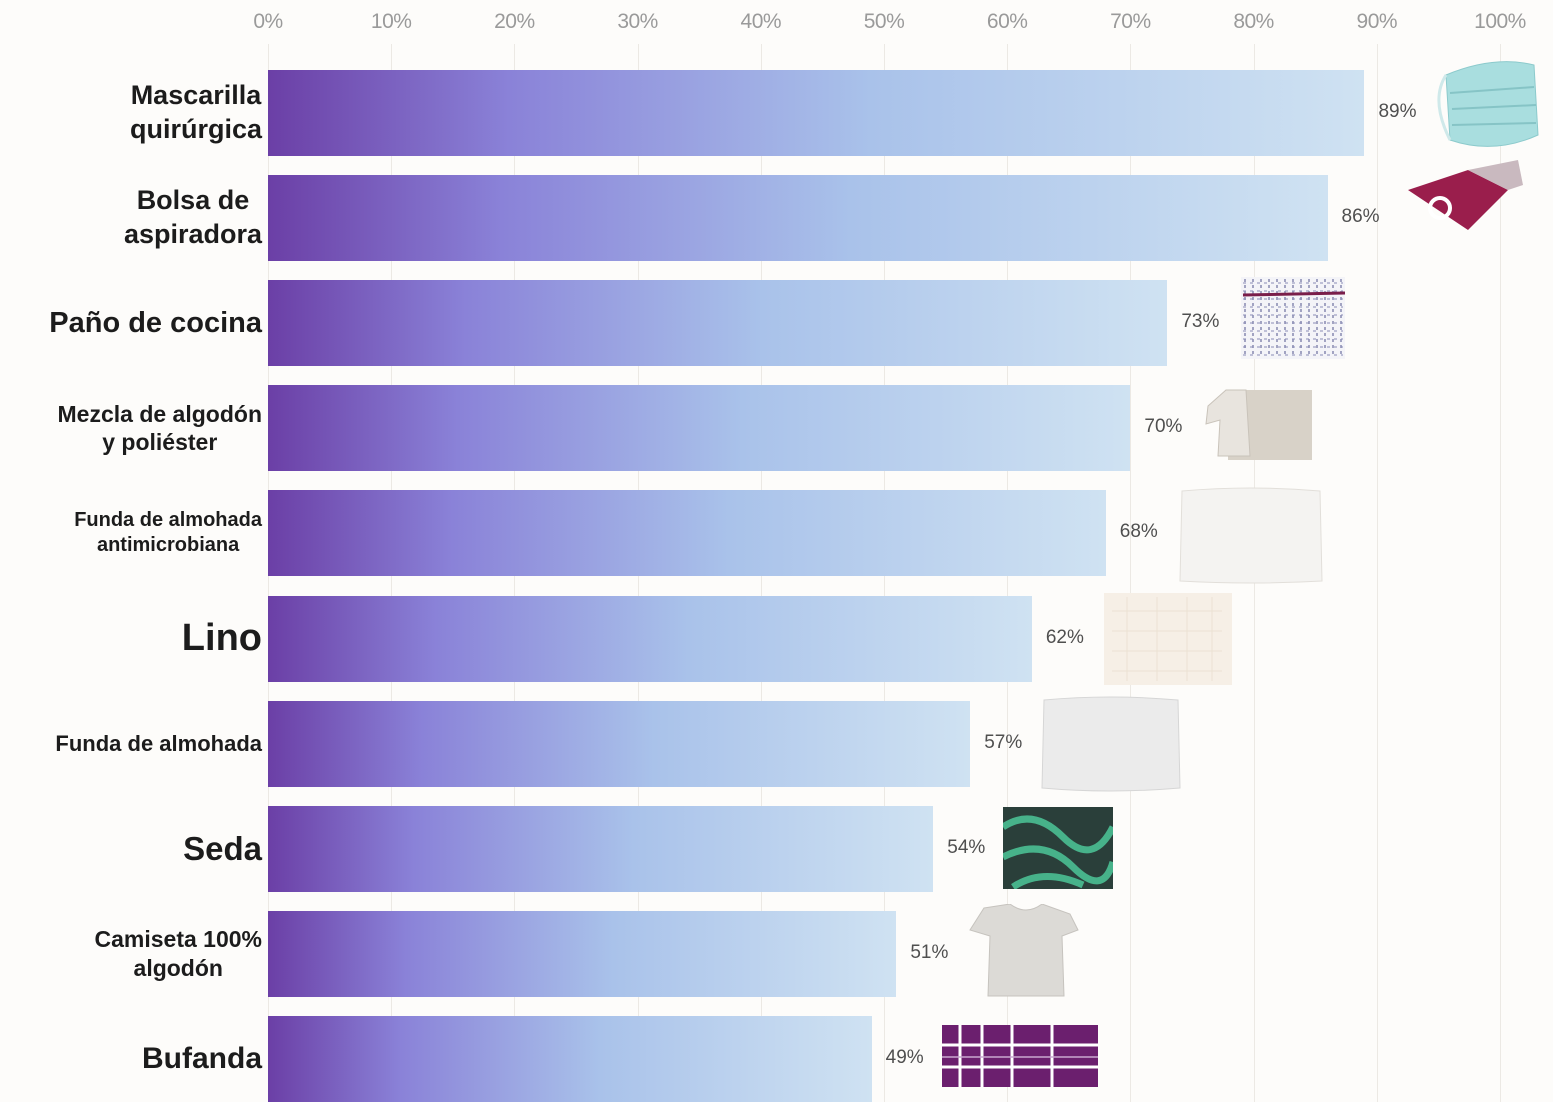 The height and width of the screenshot is (1102, 1553). What do you see at coordinates (1360, 217) in the screenshot?
I see `value-label: 86%` at bounding box center [1360, 217].